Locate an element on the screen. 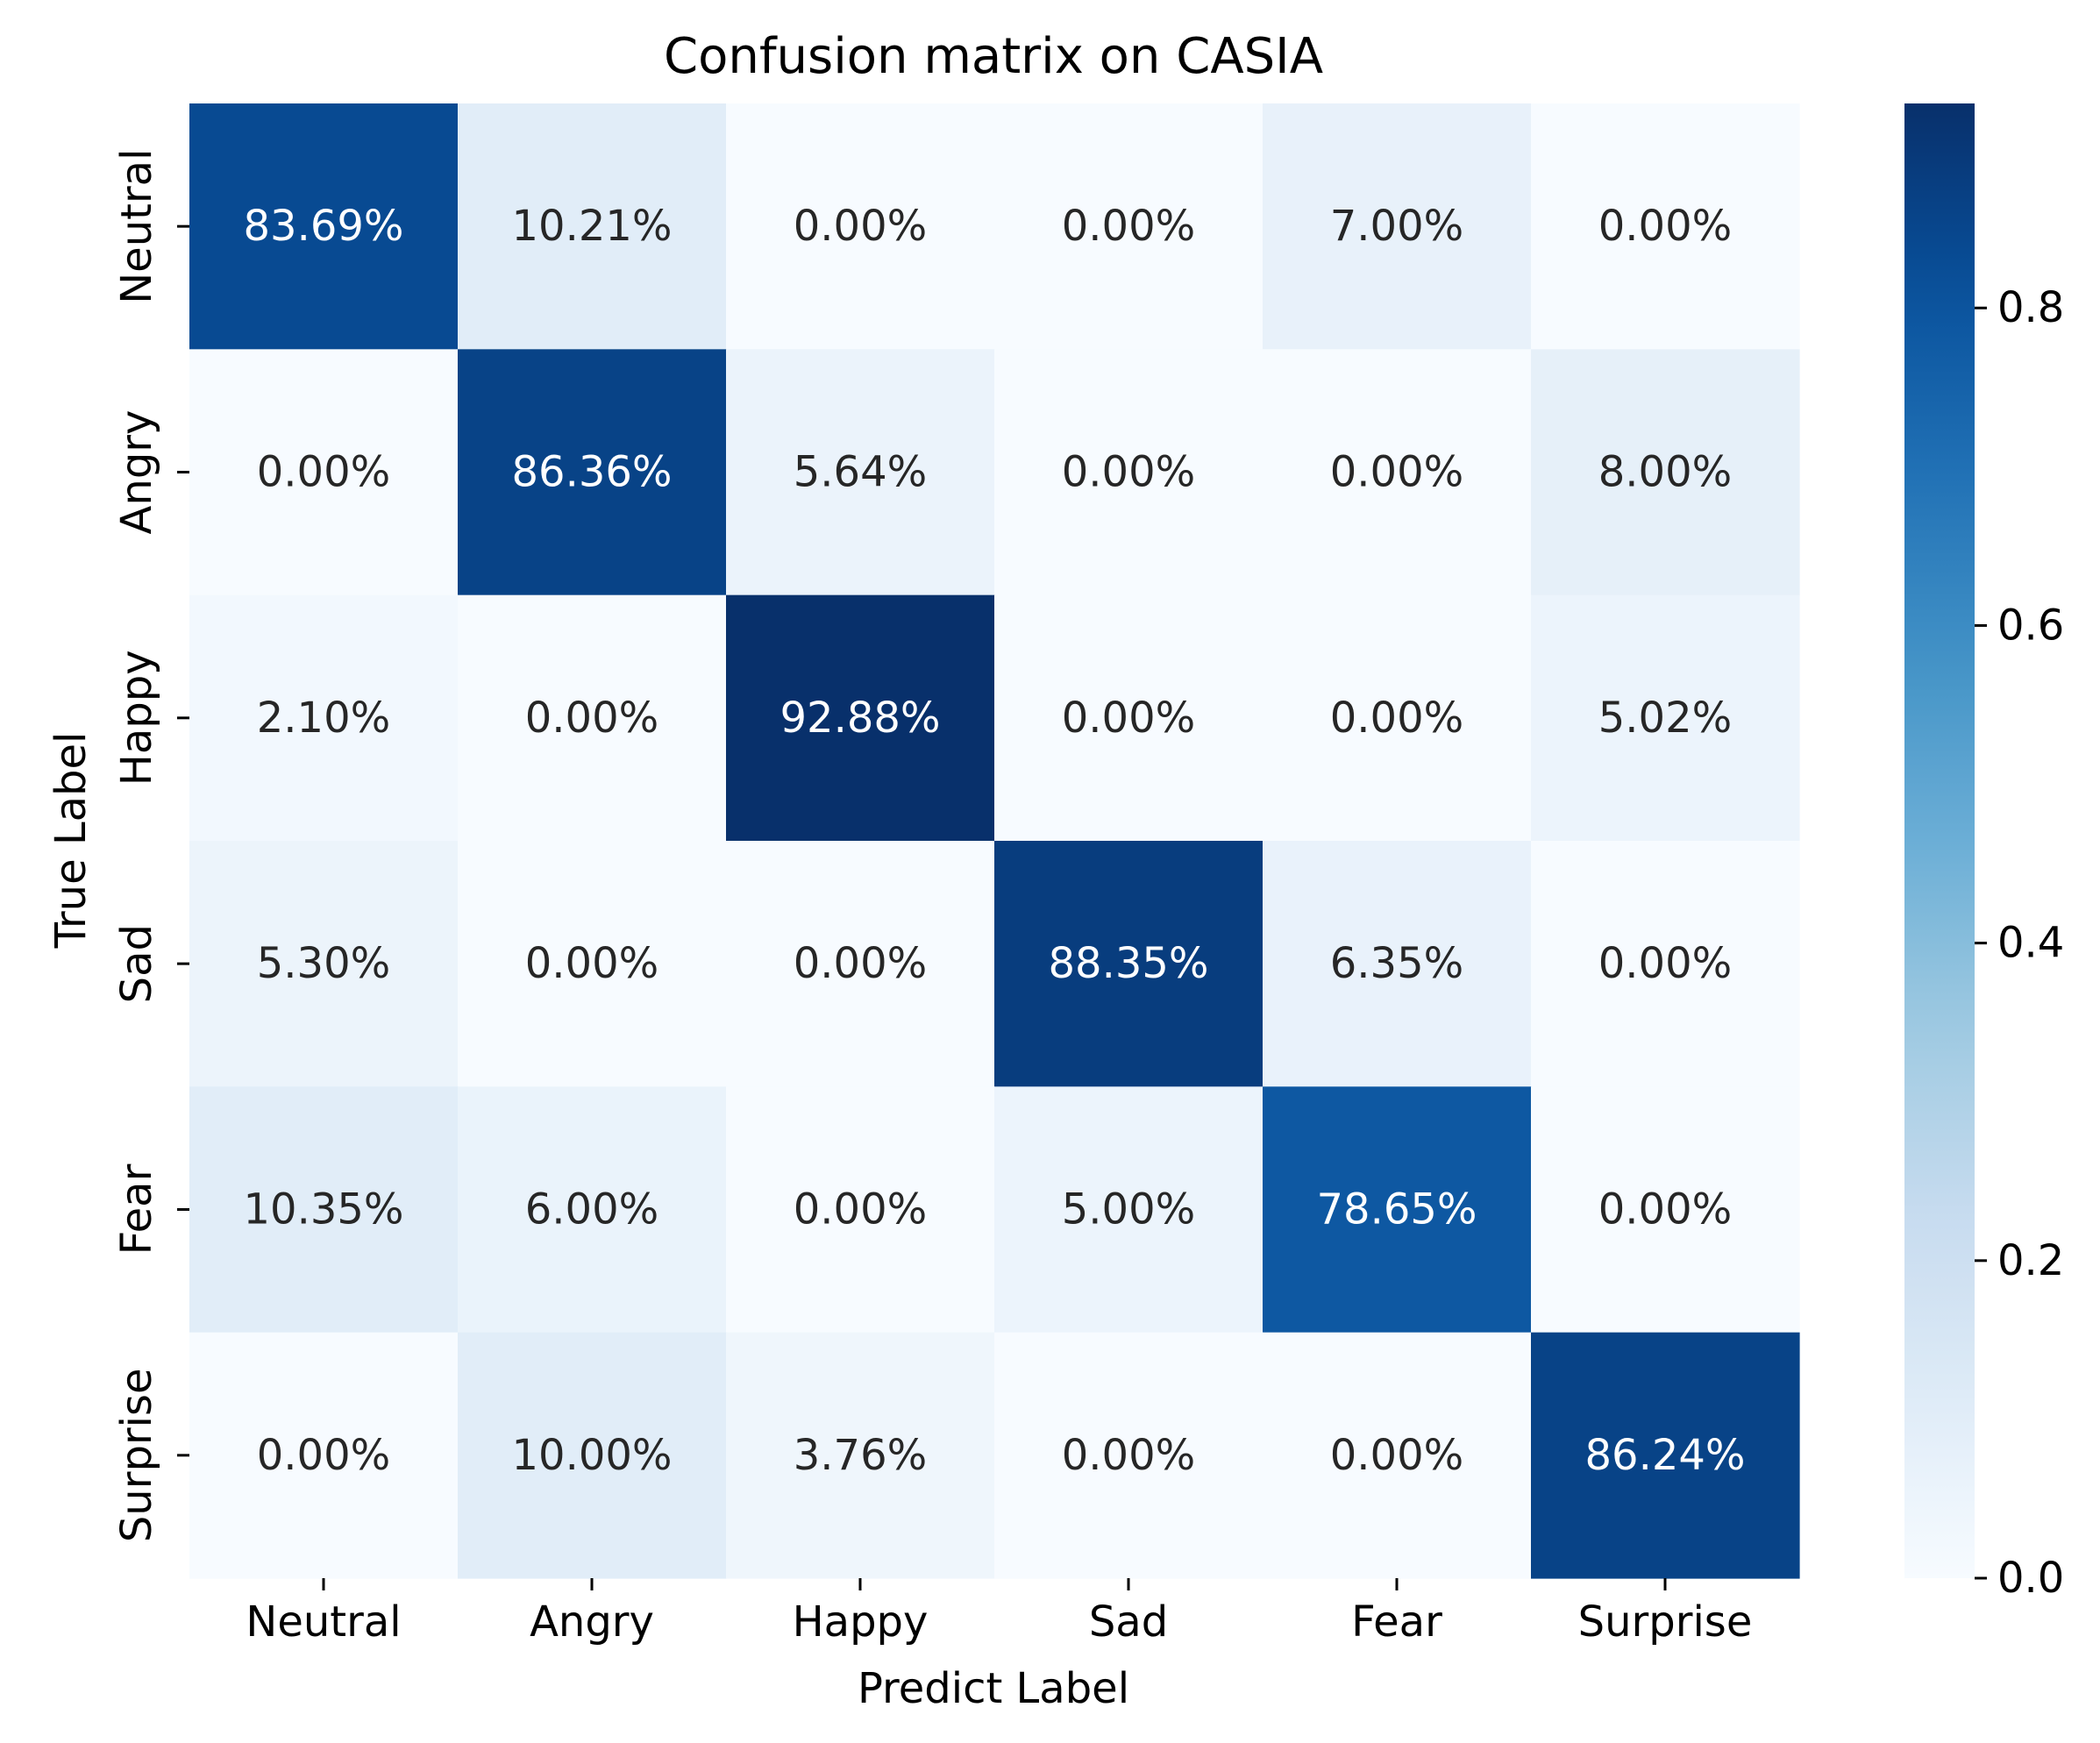  cell-value-label: 8.00% is located at coordinates (1665, 472).